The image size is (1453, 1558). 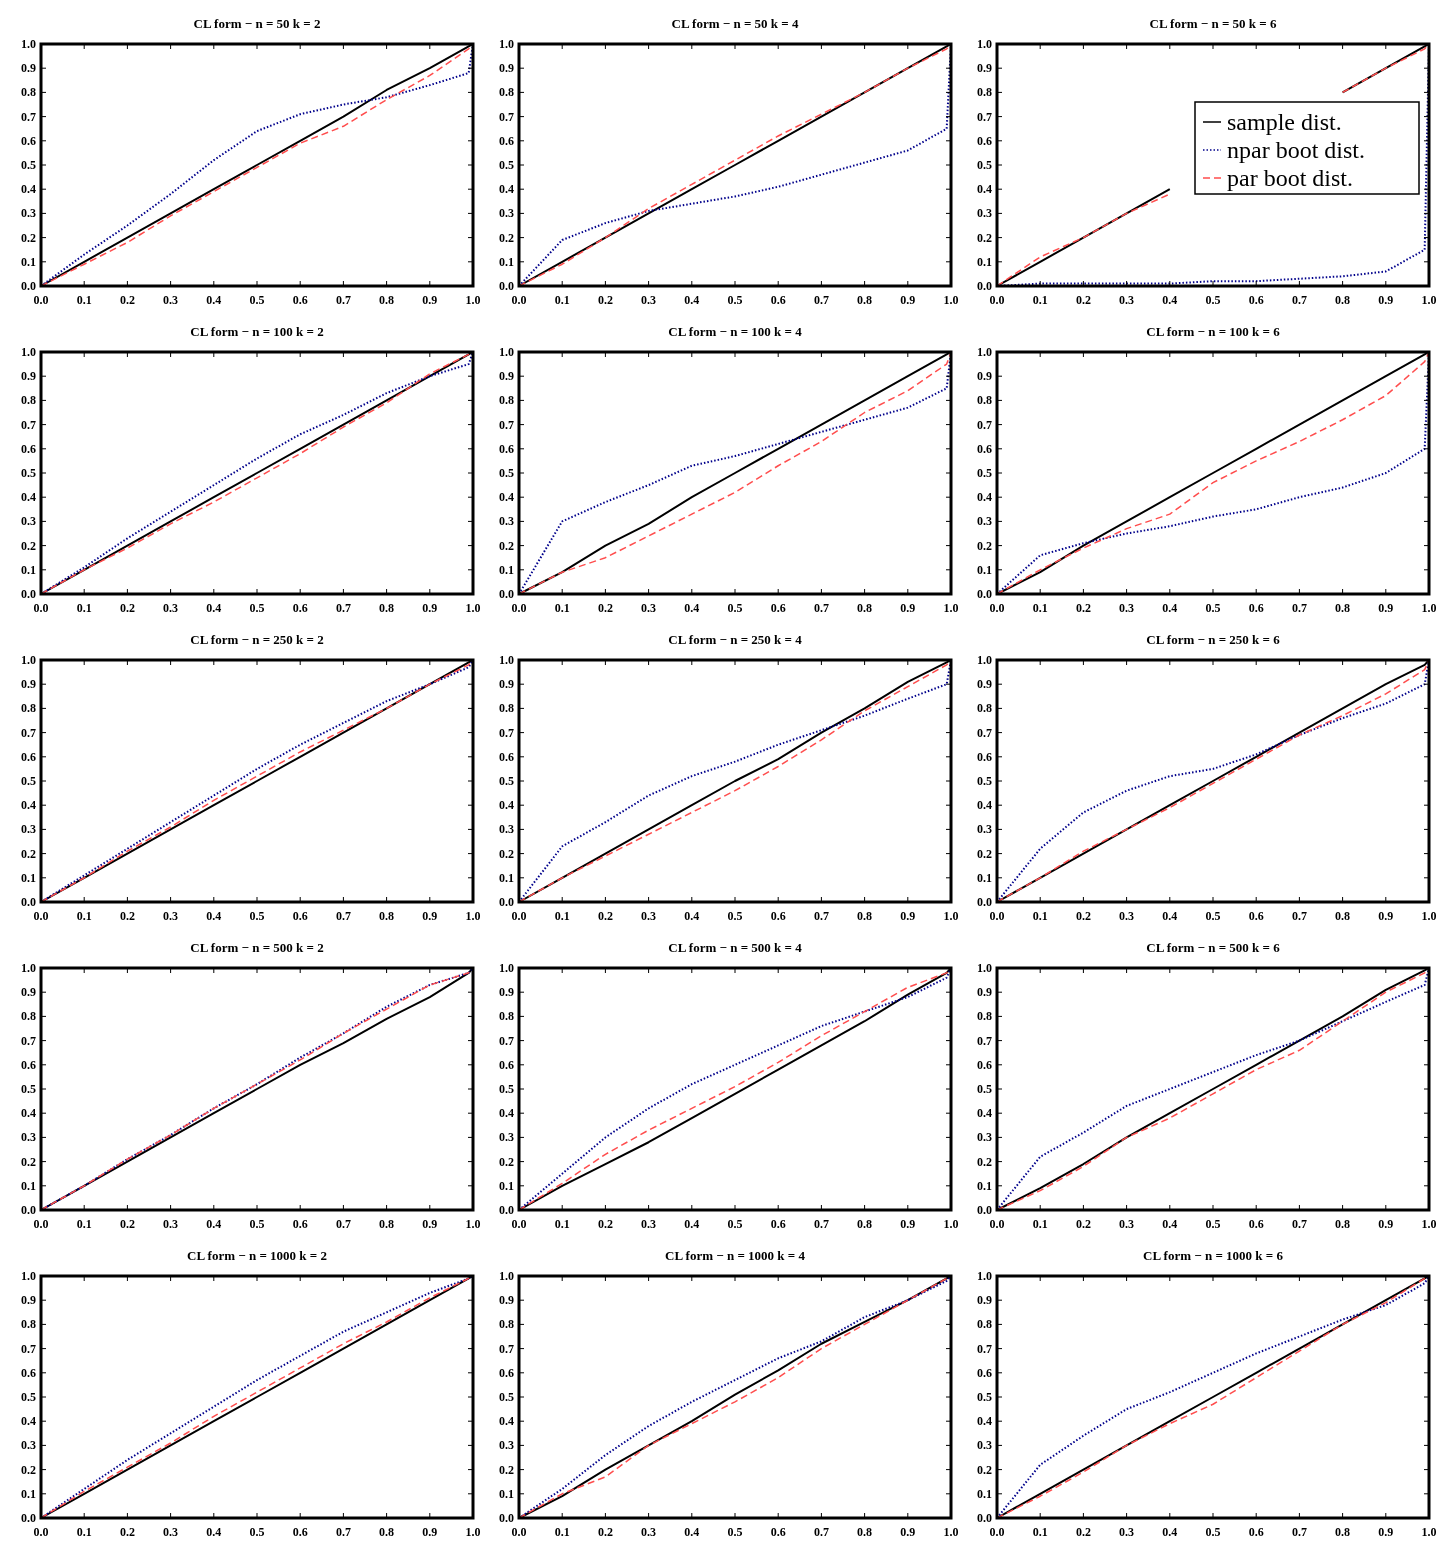 What do you see at coordinates (257, 1255) in the screenshot?
I see `chart-title: CL form − n = 1000 k = 2` at bounding box center [257, 1255].